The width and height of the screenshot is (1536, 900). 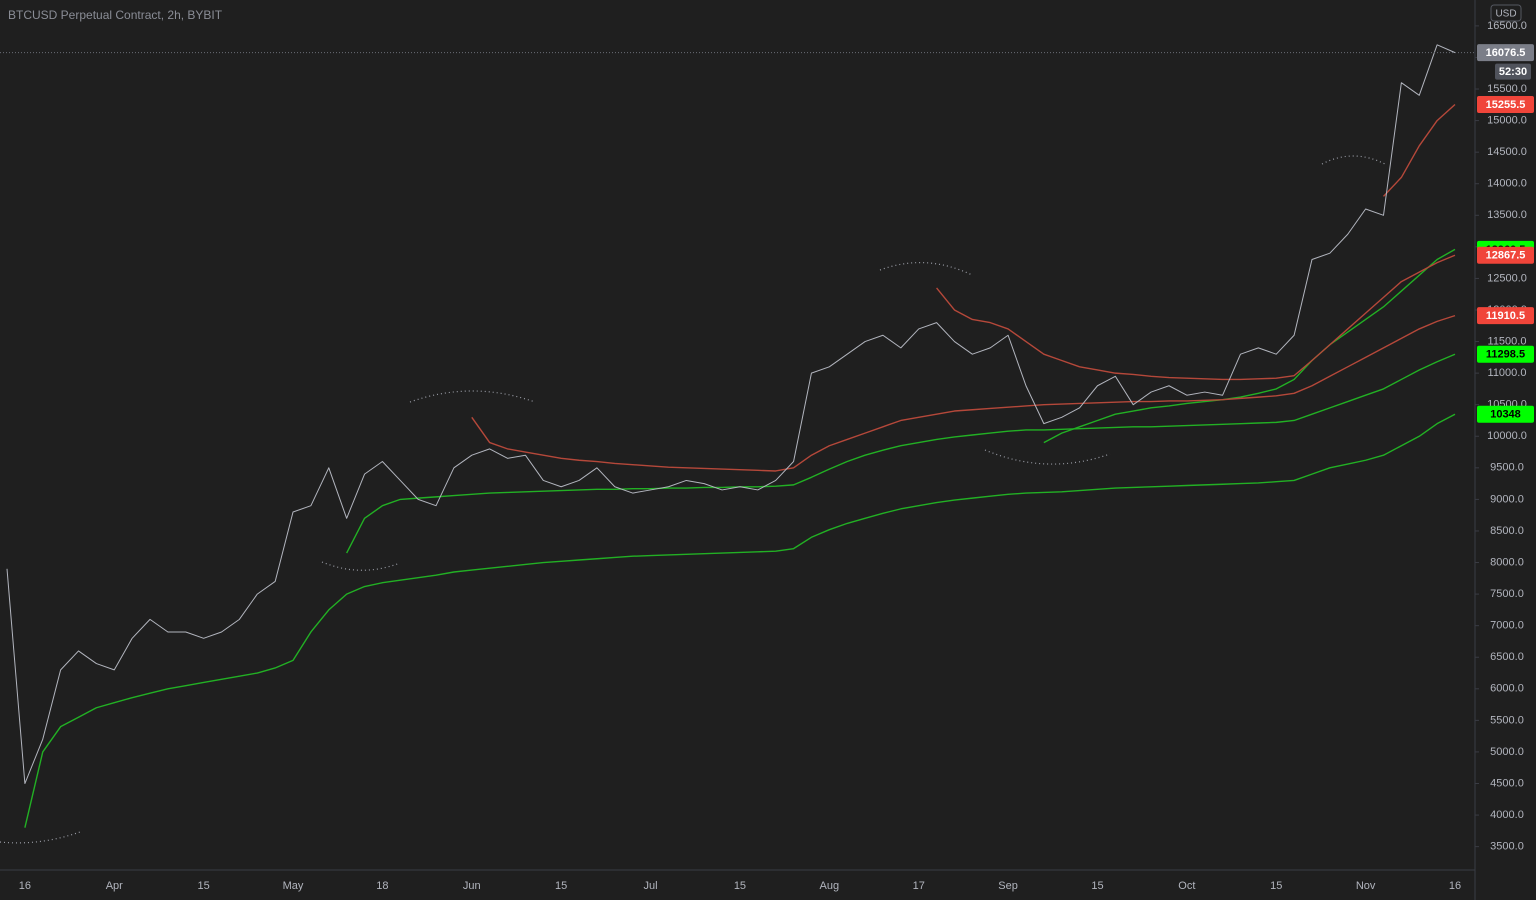 I want to click on x-tick-label: May, so click(x=293, y=886).